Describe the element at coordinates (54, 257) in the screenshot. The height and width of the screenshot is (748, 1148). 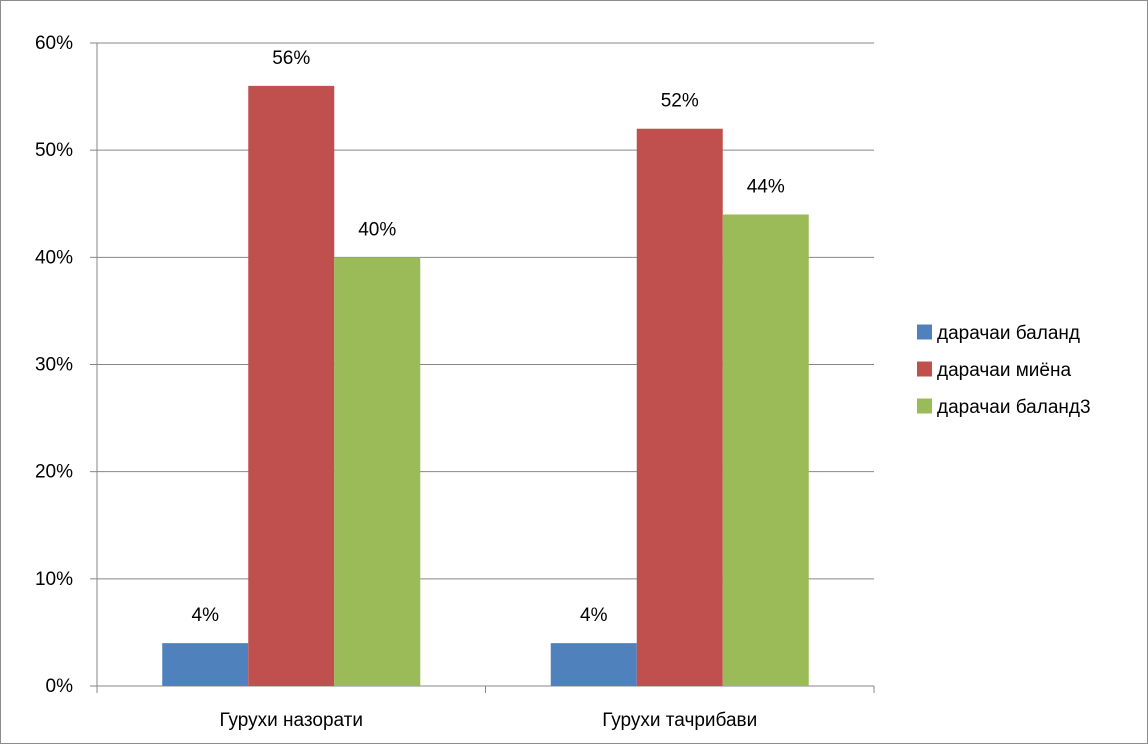
I see `y-tick-label: 40%` at that location.